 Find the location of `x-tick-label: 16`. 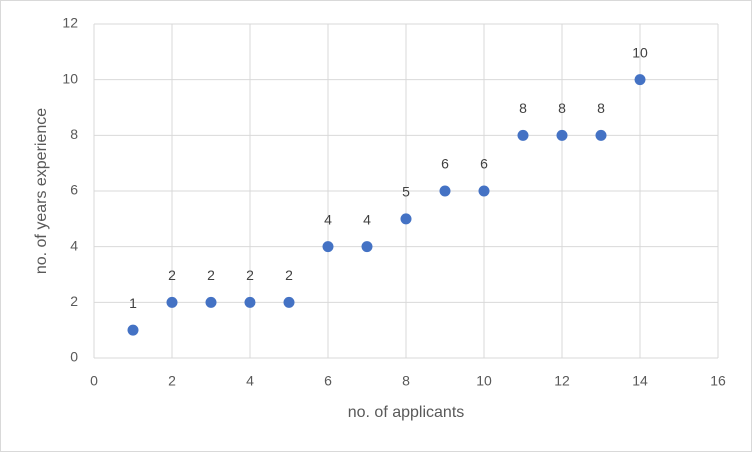

x-tick-label: 16 is located at coordinates (718, 381).